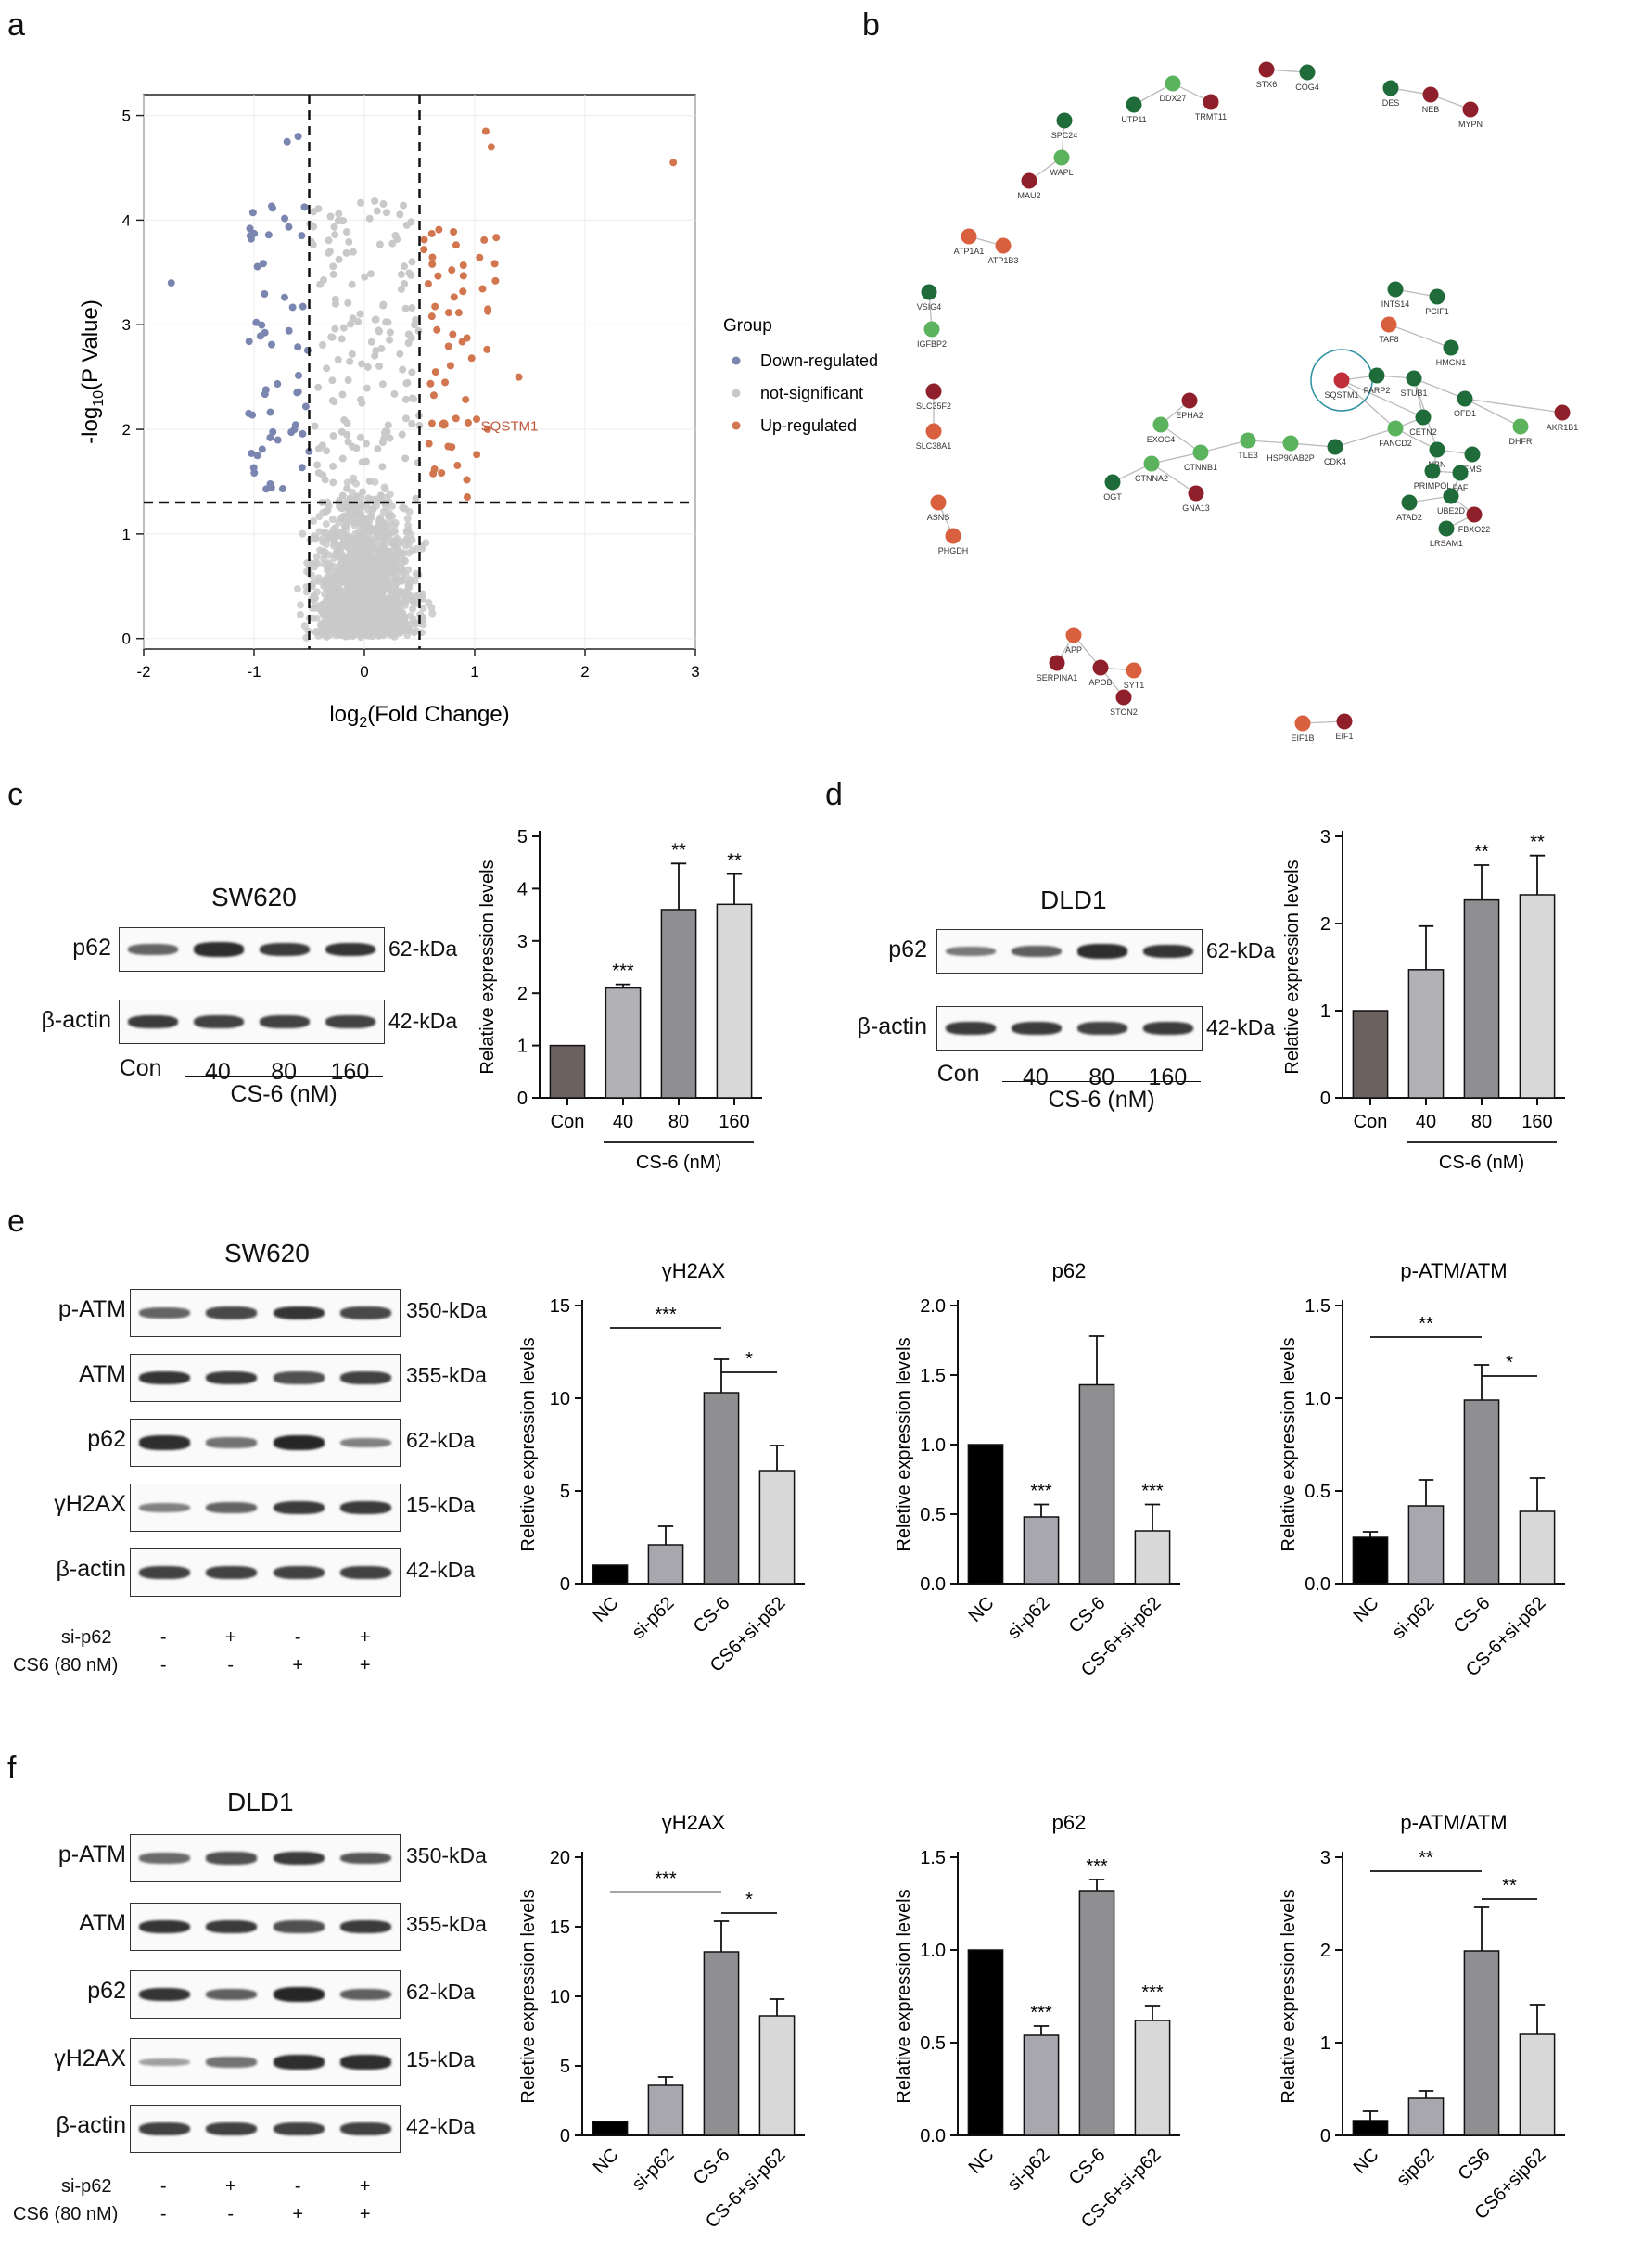 Image resolution: width=1642 pixels, height=2268 pixels. What do you see at coordinates (260, 1802) in the screenshot?
I see `blot-cell-title: DLD1` at bounding box center [260, 1802].